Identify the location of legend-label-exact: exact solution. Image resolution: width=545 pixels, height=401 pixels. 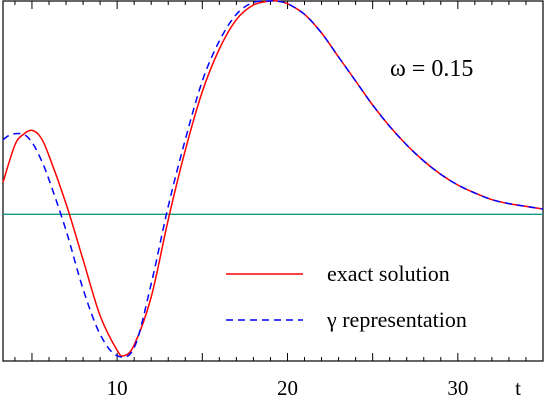
(388, 273).